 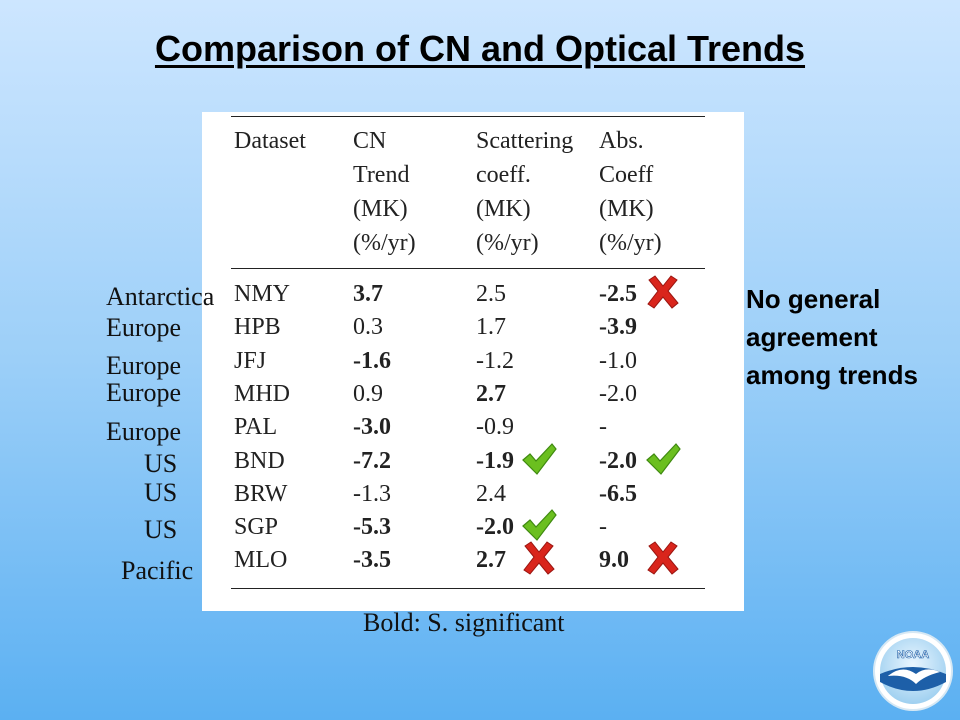 What do you see at coordinates (913, 655) in the screenshot?
I see `logo-text: NOAA` at bounding box center [913, 655].